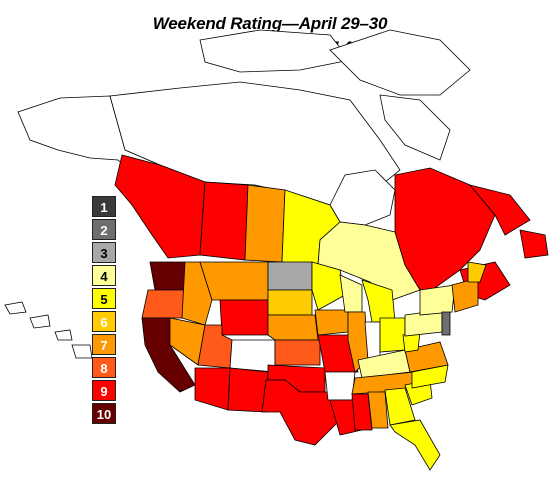 This screenshot has height=491, width=560. I want to click on new-mexico, so click(248, 390).